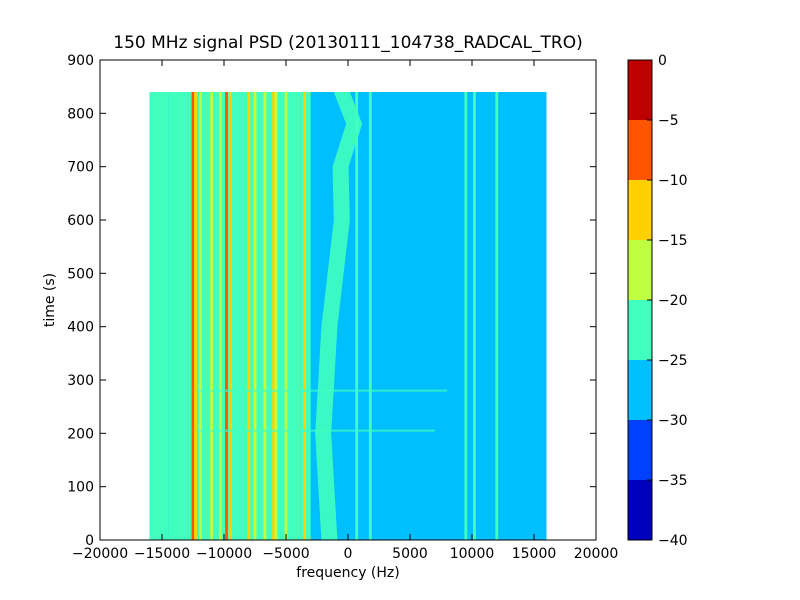 The height and width of the screenshot is (600, 800). I want to click on colorbar: 0 −5 −10 −15 −20 −25 −30 −35 −40, so click(657, 301).